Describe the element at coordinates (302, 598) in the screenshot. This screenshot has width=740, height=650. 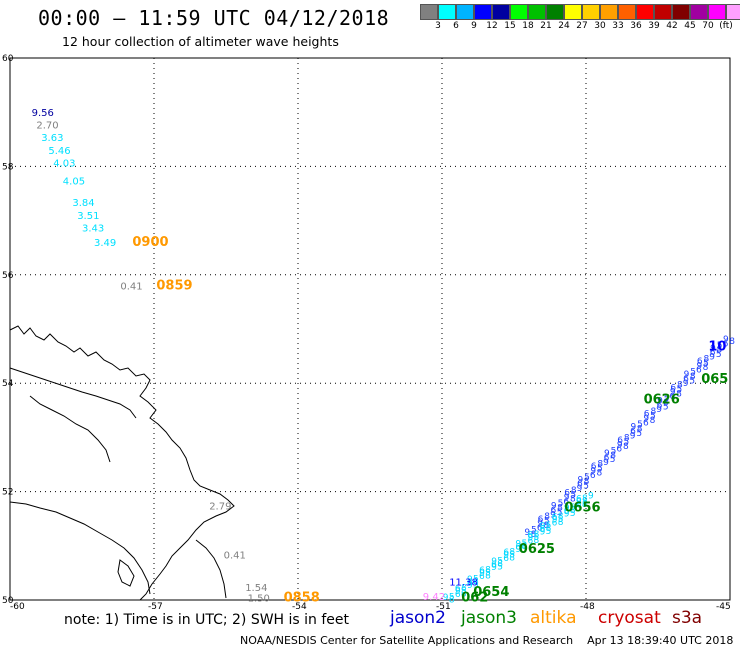
I see `pass-time-label: 0858` at that location.